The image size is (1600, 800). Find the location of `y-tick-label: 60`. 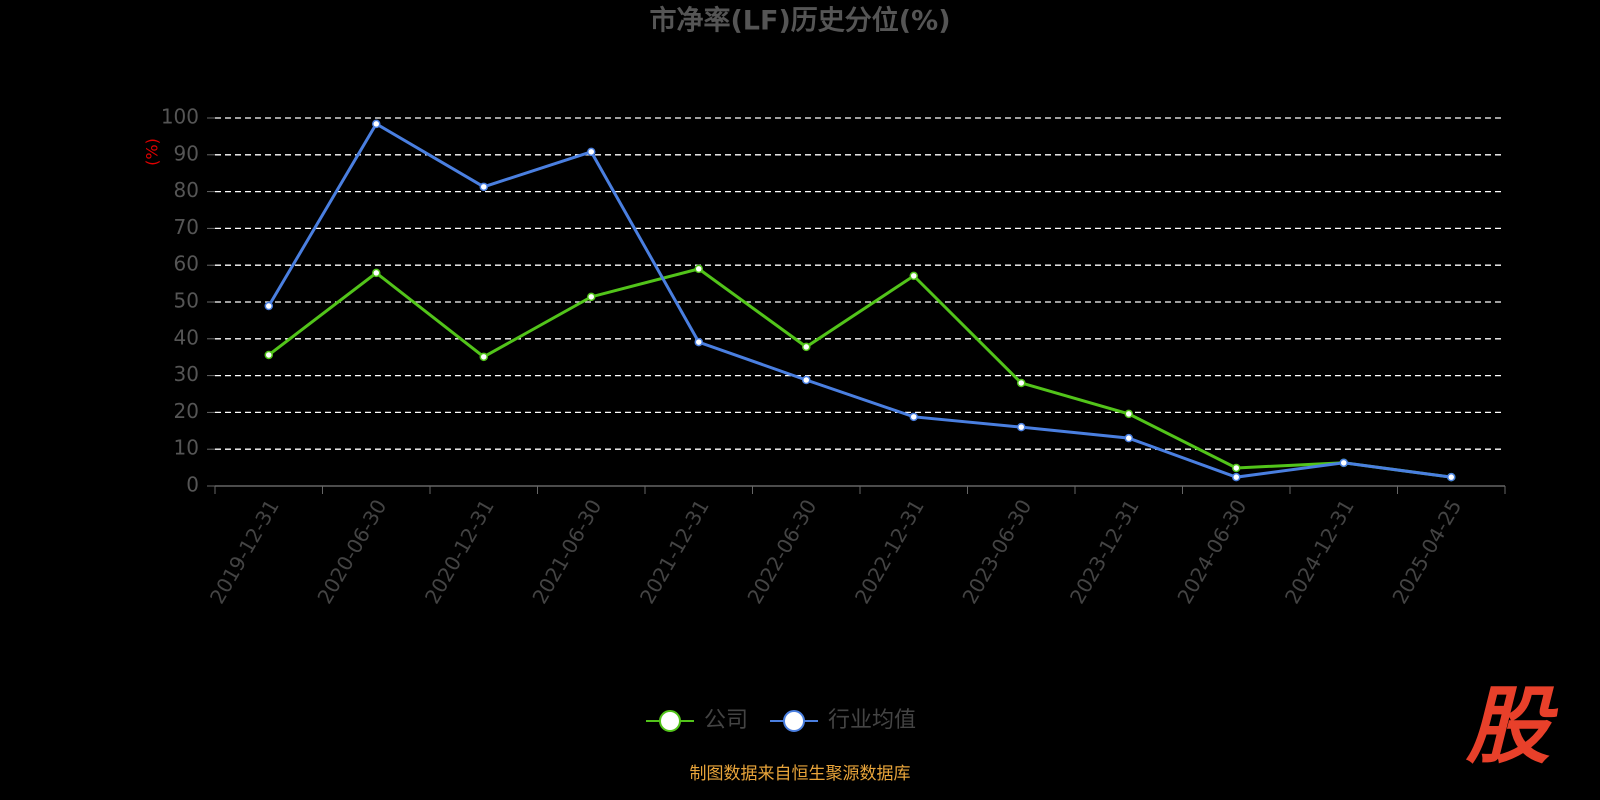

y-tick-label: 60 is located at coordinates (186, 264).